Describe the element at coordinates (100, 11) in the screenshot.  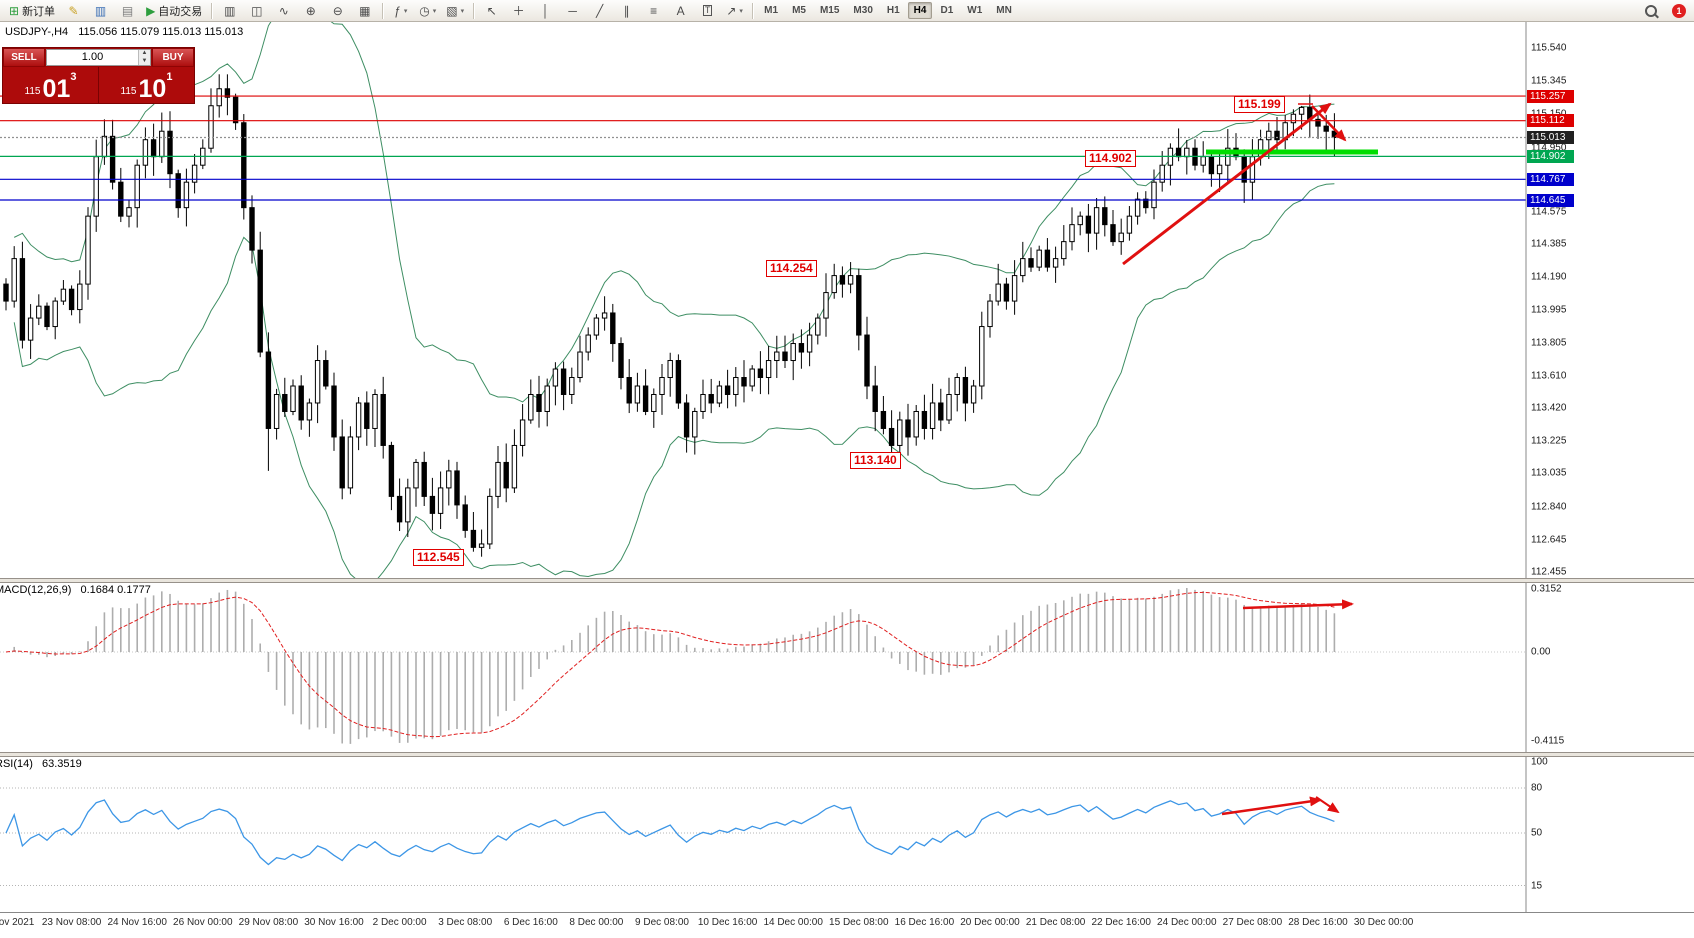
I see `new-chart-button: ▥` at that location.